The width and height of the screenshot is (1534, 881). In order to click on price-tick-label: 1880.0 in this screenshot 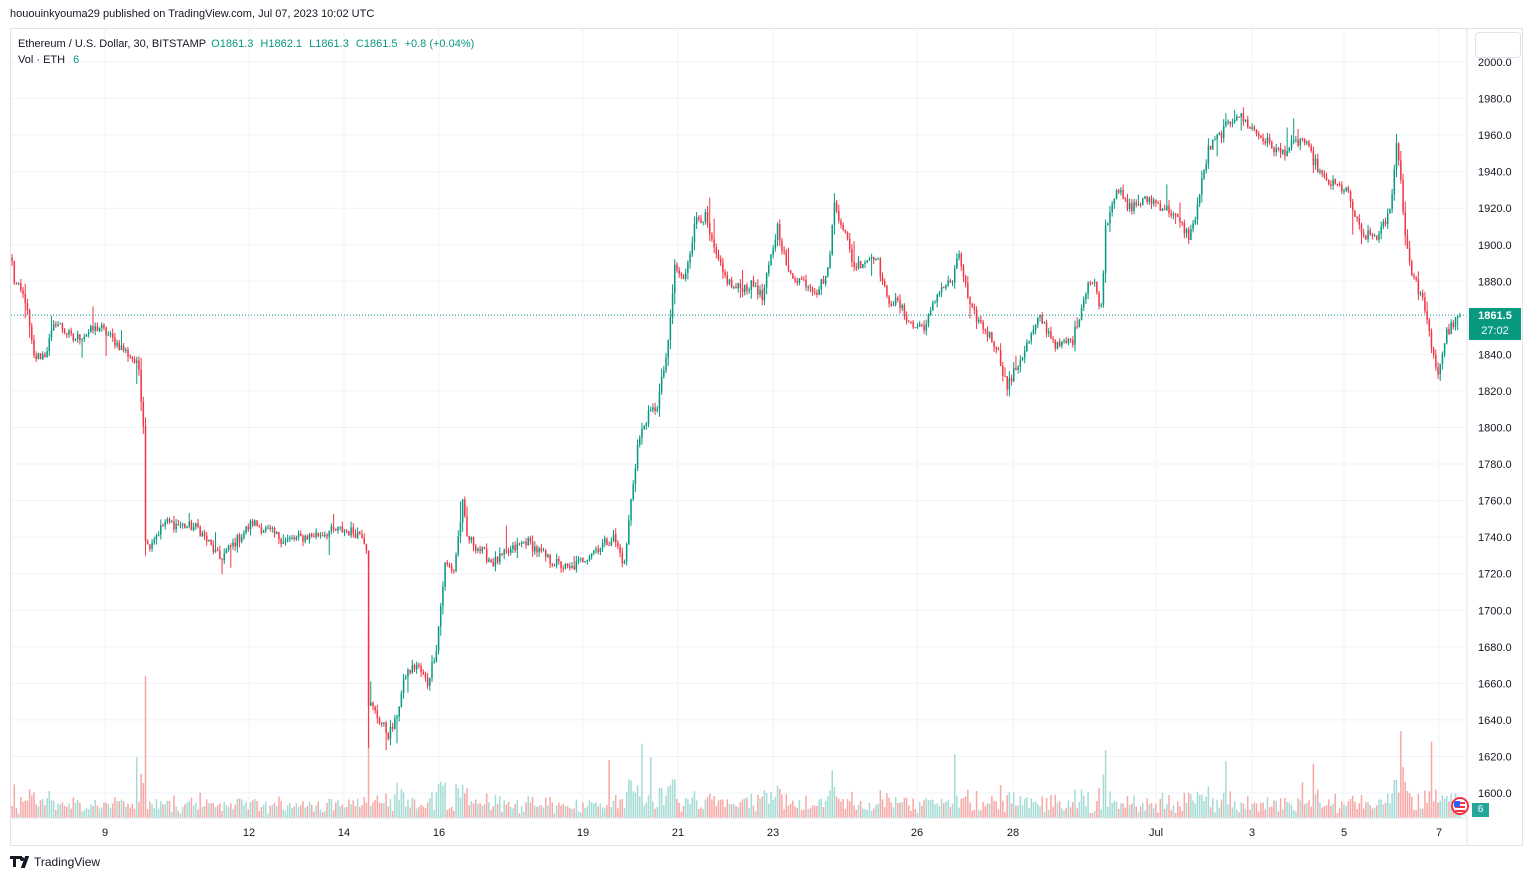, I will do `click(1495, 282)`.